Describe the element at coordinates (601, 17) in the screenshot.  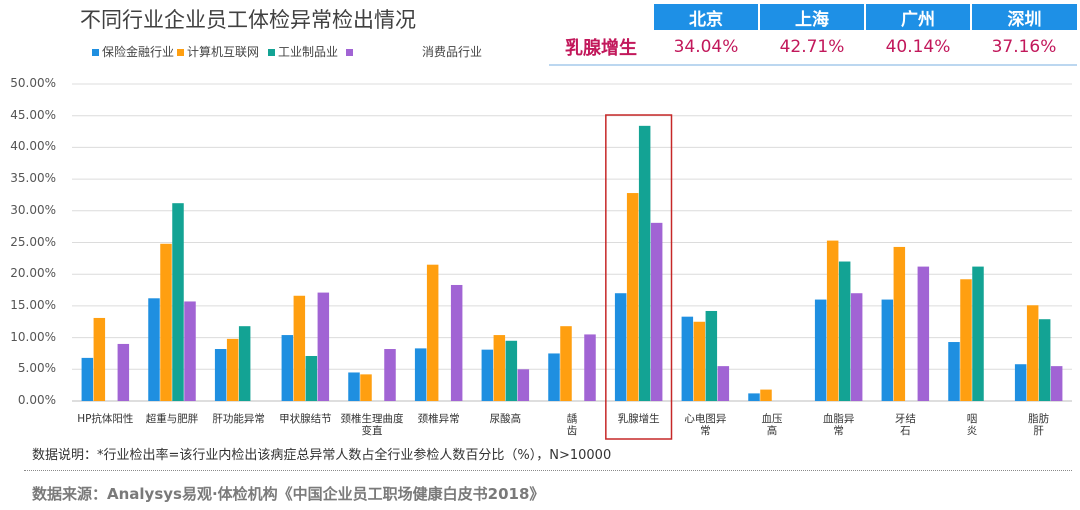
I see `table-header-empty` at that location.